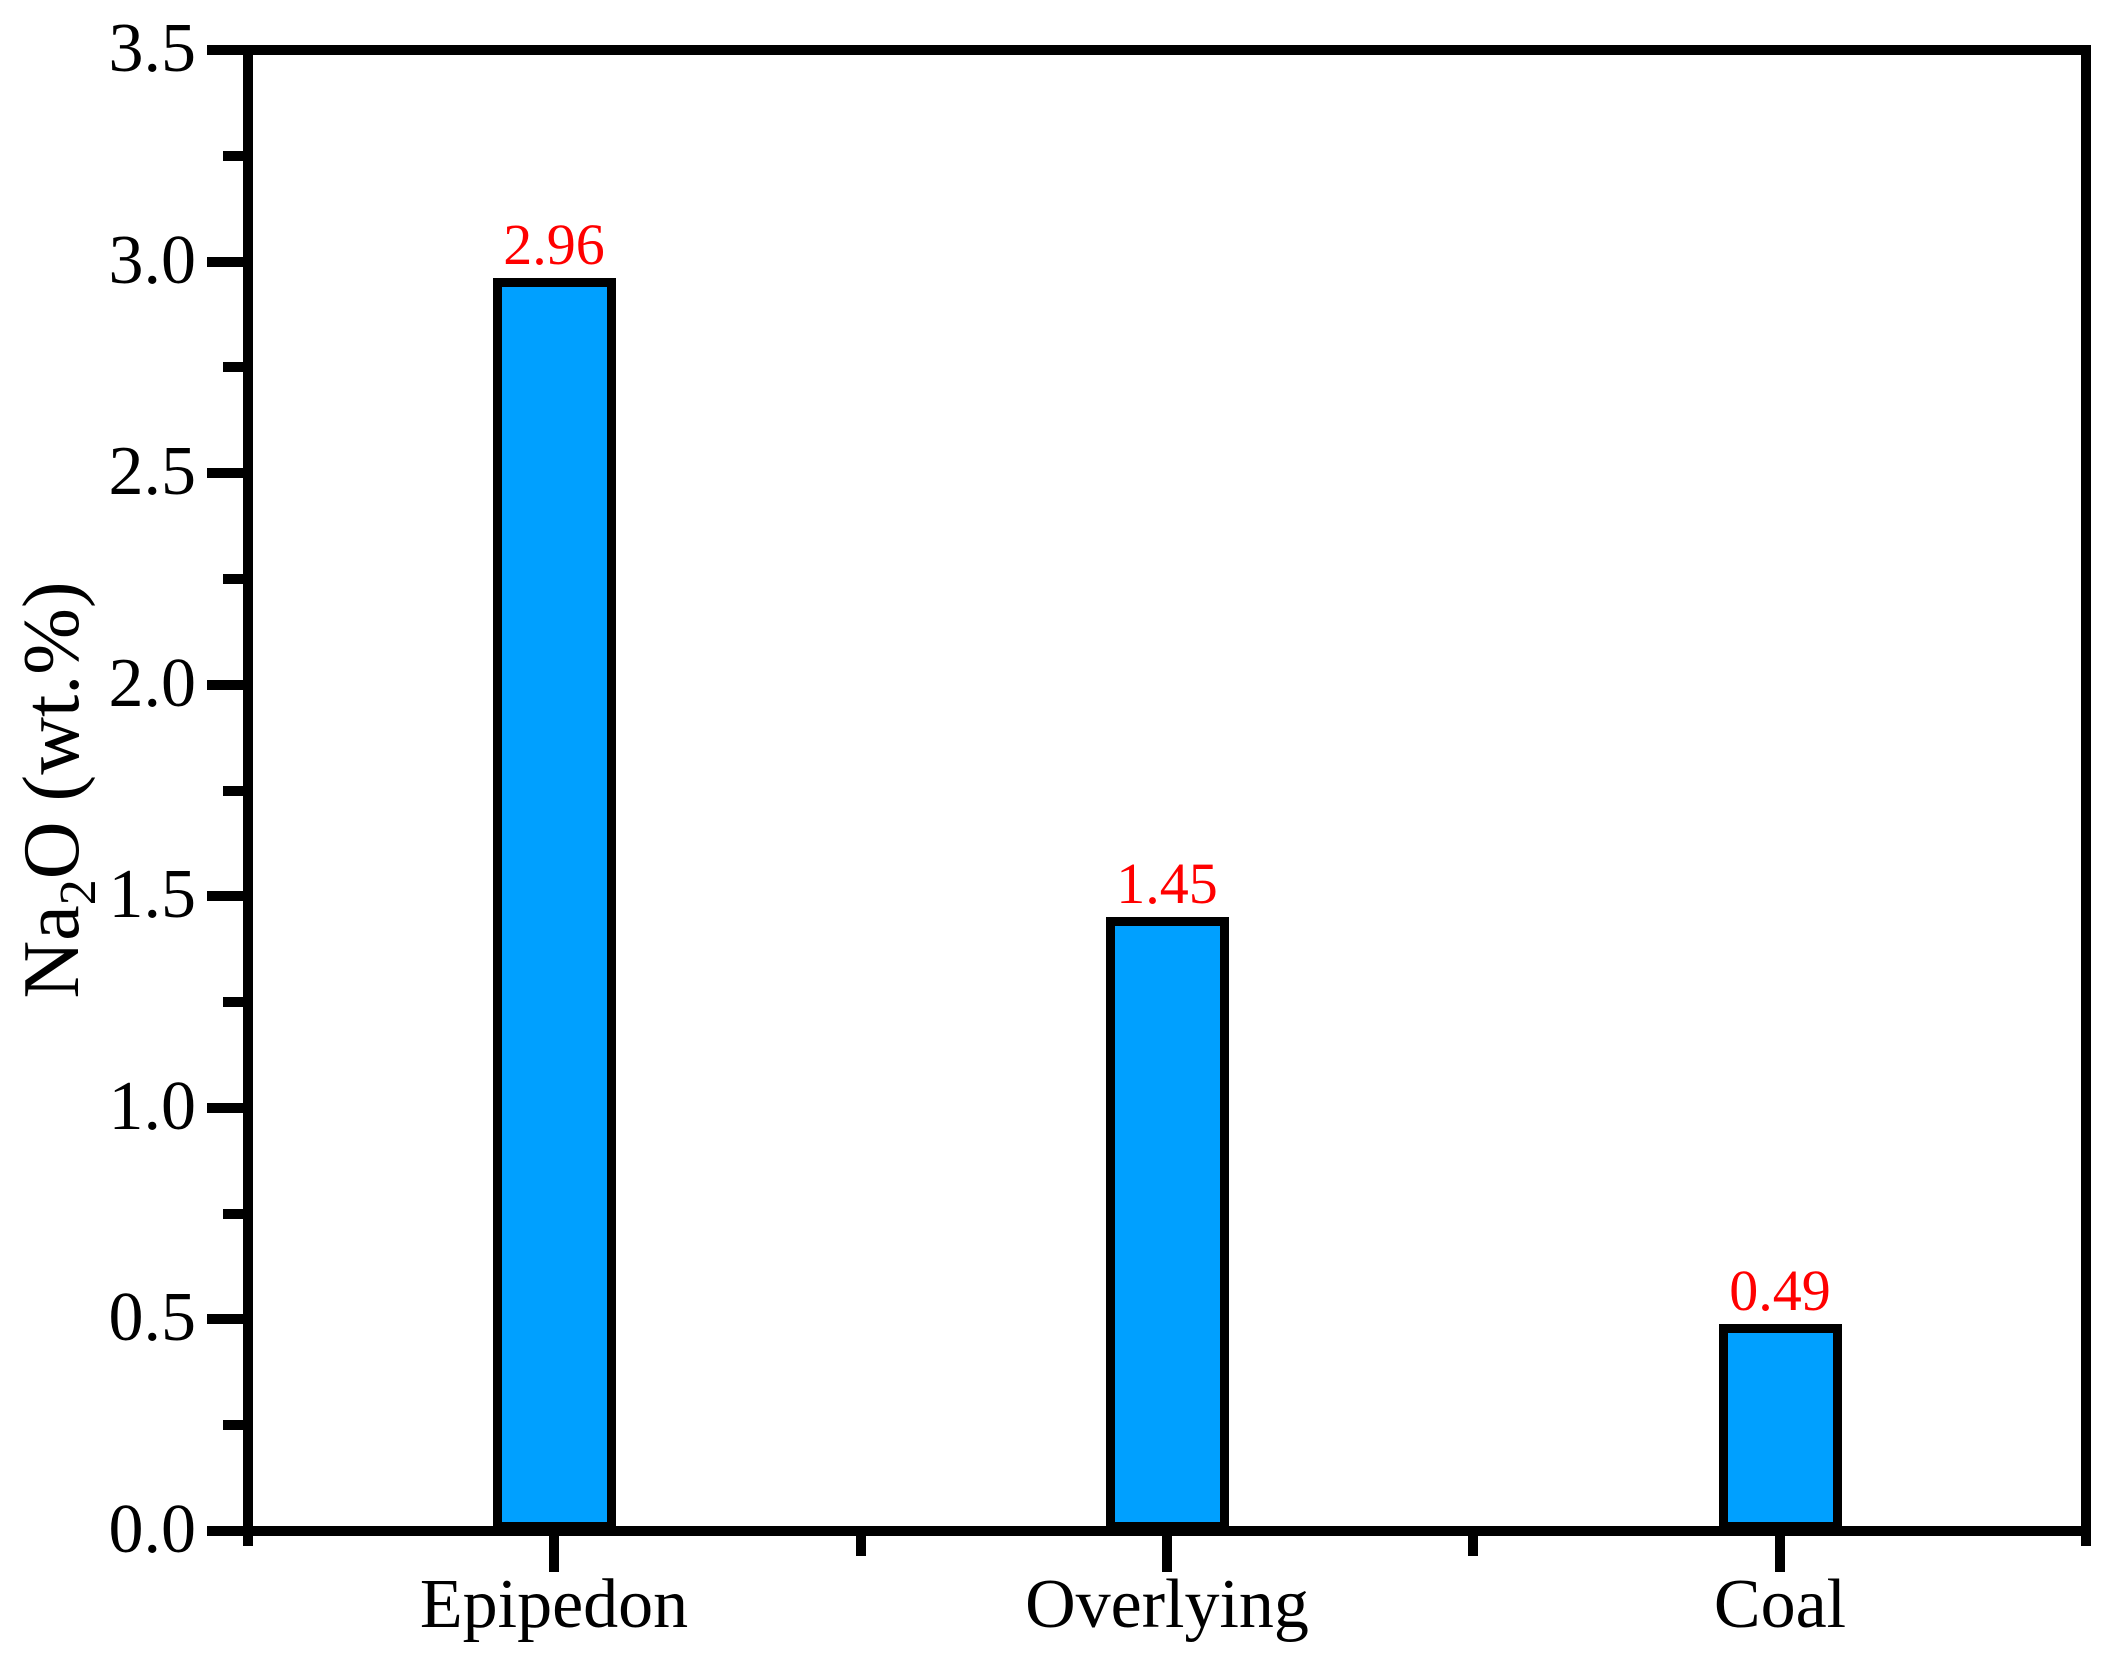 The width and height of the screenshot is (2114, 1659). What do you see at coordinates (554, 244) in the screenshot?
I see `bar-value-label: 2.96` at bounding box center [554, 244].